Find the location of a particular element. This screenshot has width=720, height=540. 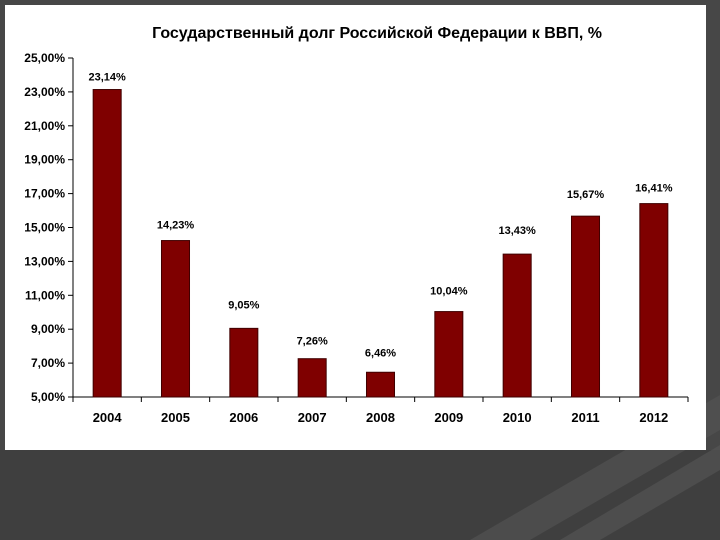

y-tick-label: 23,00% is located at coordinates (44, 92).